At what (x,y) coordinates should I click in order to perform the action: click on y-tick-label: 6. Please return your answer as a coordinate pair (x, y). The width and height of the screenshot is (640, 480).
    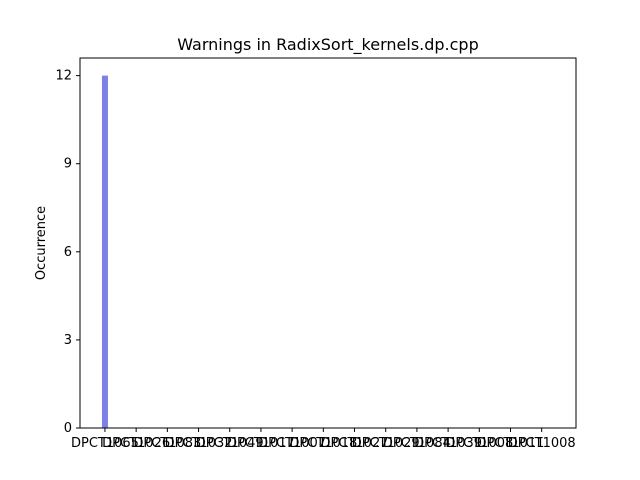
    Looking at the image, I should click on (68, 252).